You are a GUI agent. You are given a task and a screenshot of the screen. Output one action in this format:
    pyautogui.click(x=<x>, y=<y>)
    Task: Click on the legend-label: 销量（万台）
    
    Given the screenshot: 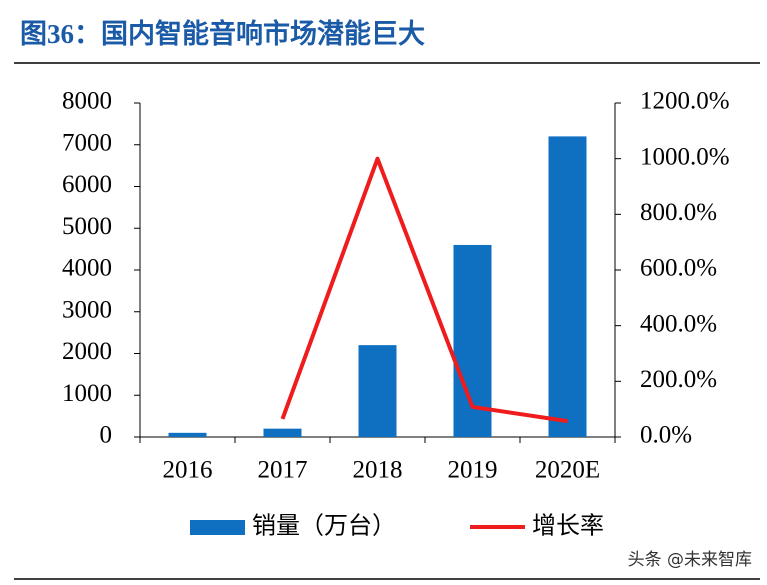 What is the action you would take?
    pyautogui.click(x=324, y=526)
    